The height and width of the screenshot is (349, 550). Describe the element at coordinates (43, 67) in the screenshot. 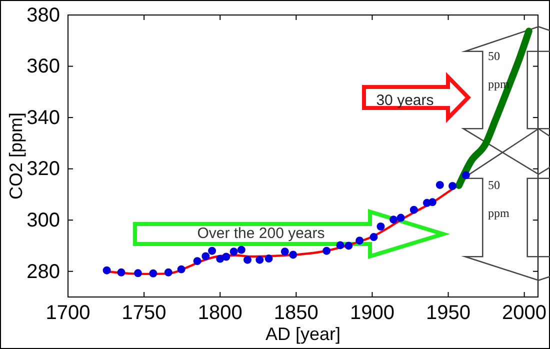

I see `y-tick-label: 360` at that location.